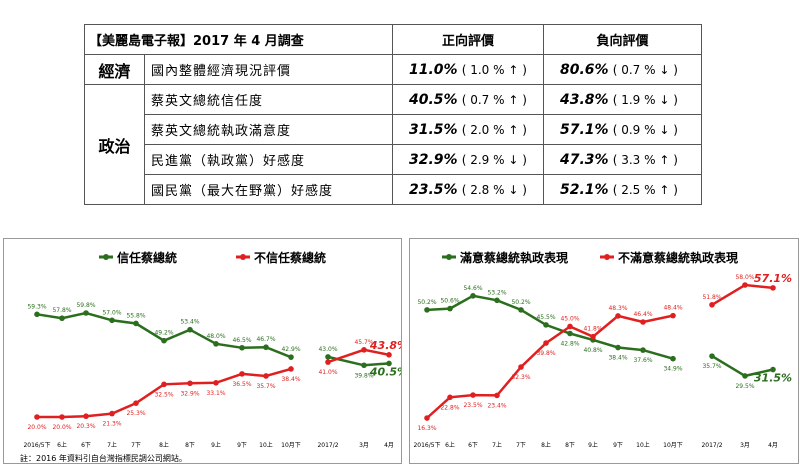 This screenshot has height=467, width=800. What do you see at coordinates (268, 129) in the screenshot?
I see `item-cell: 蔡英文總統執政滿意度` at bounding box center [268, 129].